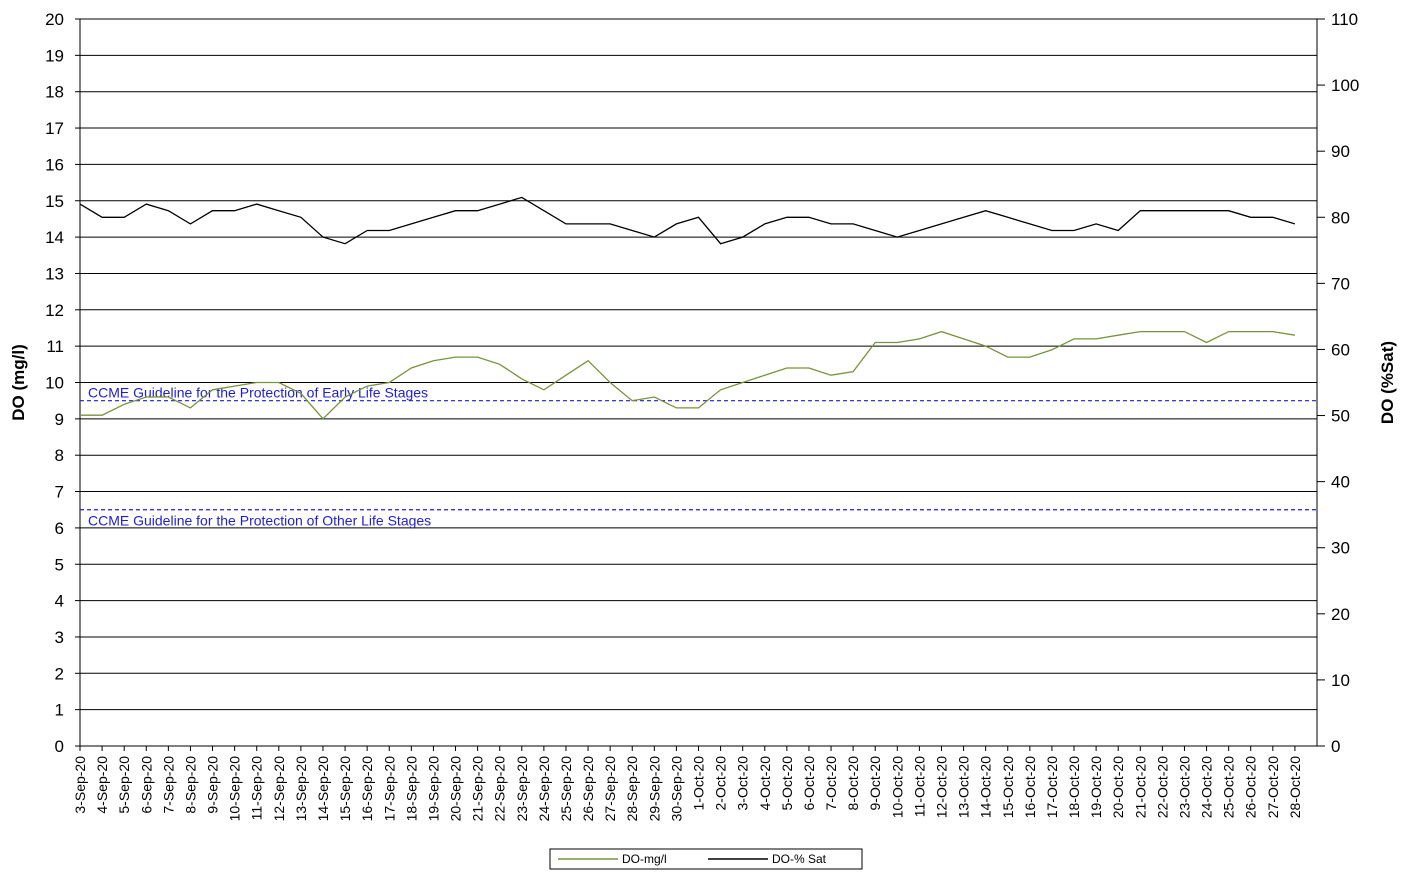  I want to click on y-tick-label: 2, so click(59, 673).